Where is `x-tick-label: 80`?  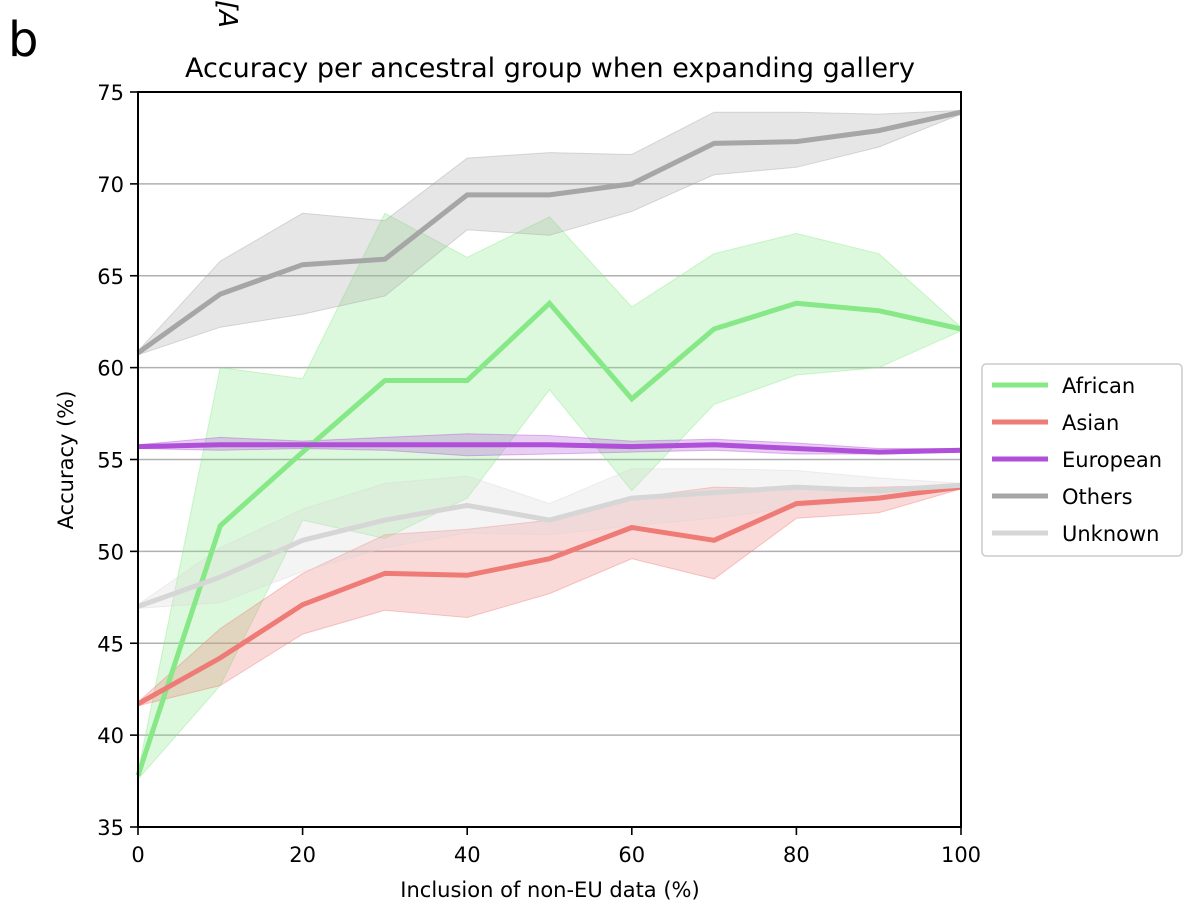
x-tick-label: 80 is located at coordinates (796, 855).